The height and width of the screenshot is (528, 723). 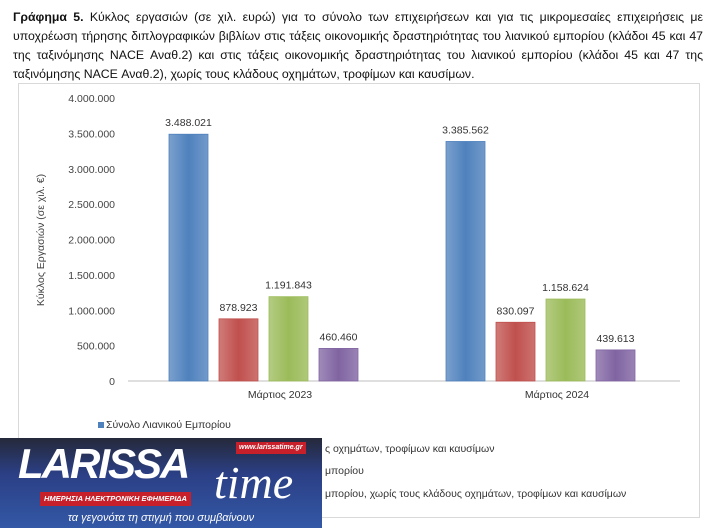 What do you see at coordinates (91, 134) in the screenshot?
I see `y-tick-label: 3.500.000` at bounding box center [91, 134].